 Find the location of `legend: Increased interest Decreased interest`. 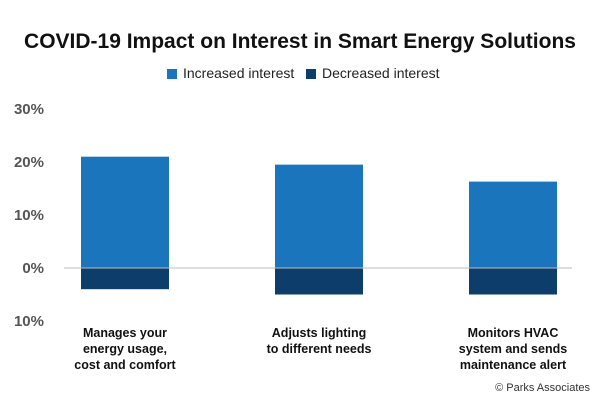

legend: Increased interest Decreased interest is located at coordinates (303, 73).